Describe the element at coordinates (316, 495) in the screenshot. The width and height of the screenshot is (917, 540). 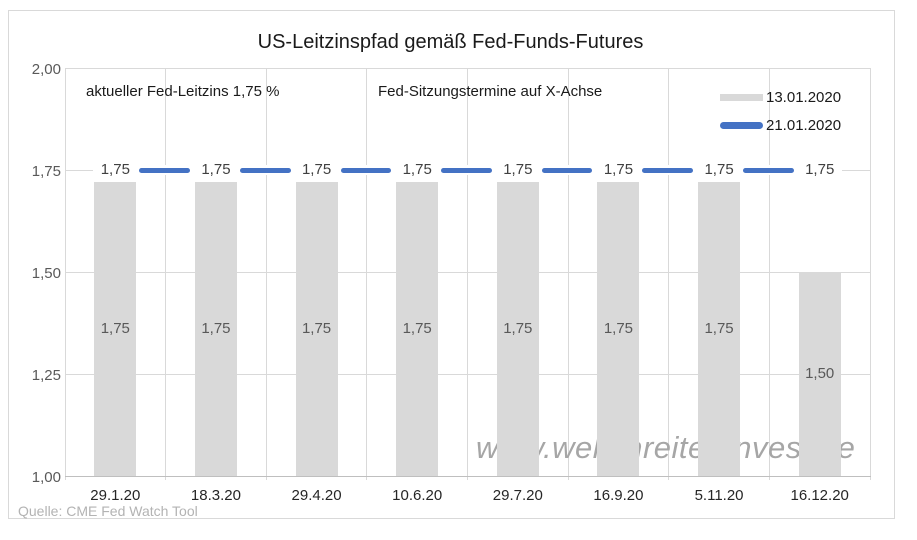
I see `x-axis-label: 29.4.20` at that location.